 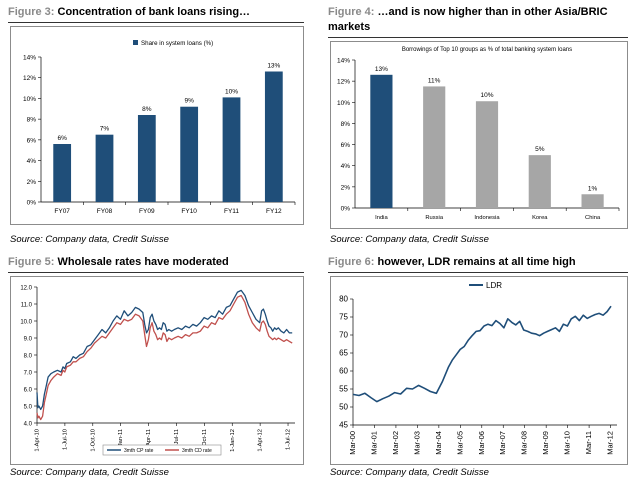 What do you see at coordinates (381, 218) in the screenshot?
I see `x-tick-label: India` at bounding box center [381, 218].